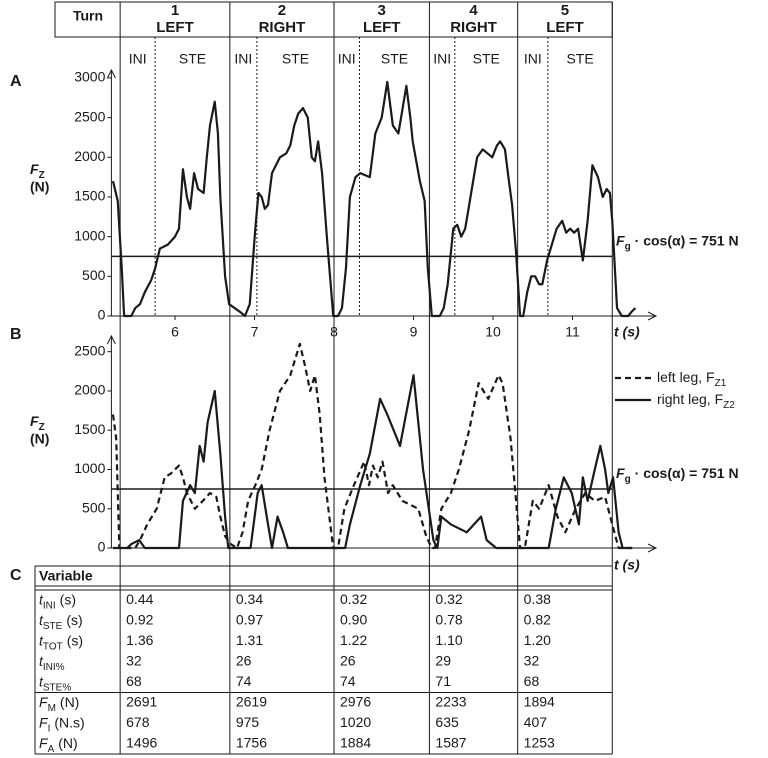 Image resolution: width=768 pixels, height=758 pixels. I want to click on table-cell: 1587, so click(450, 742).